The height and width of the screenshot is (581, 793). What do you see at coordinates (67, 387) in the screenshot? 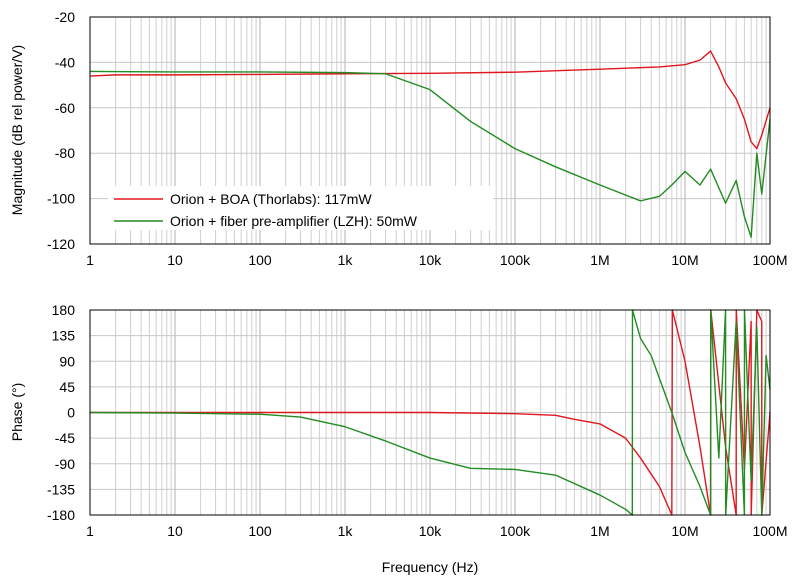
I see `y-tick-label: 45` at bounding box center [67, 387].